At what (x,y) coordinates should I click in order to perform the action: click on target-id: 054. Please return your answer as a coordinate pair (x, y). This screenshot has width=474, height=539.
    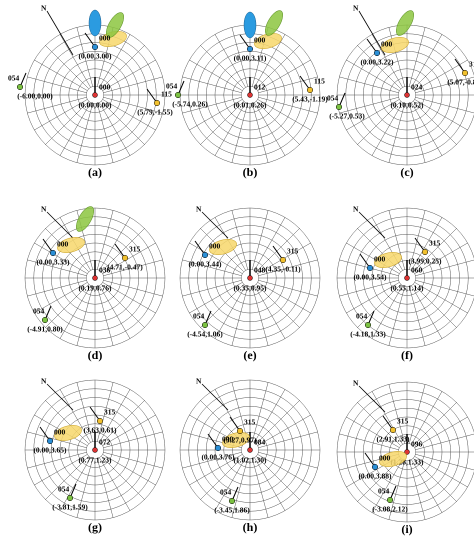
    Looking at the image, I should click on (362, 316).